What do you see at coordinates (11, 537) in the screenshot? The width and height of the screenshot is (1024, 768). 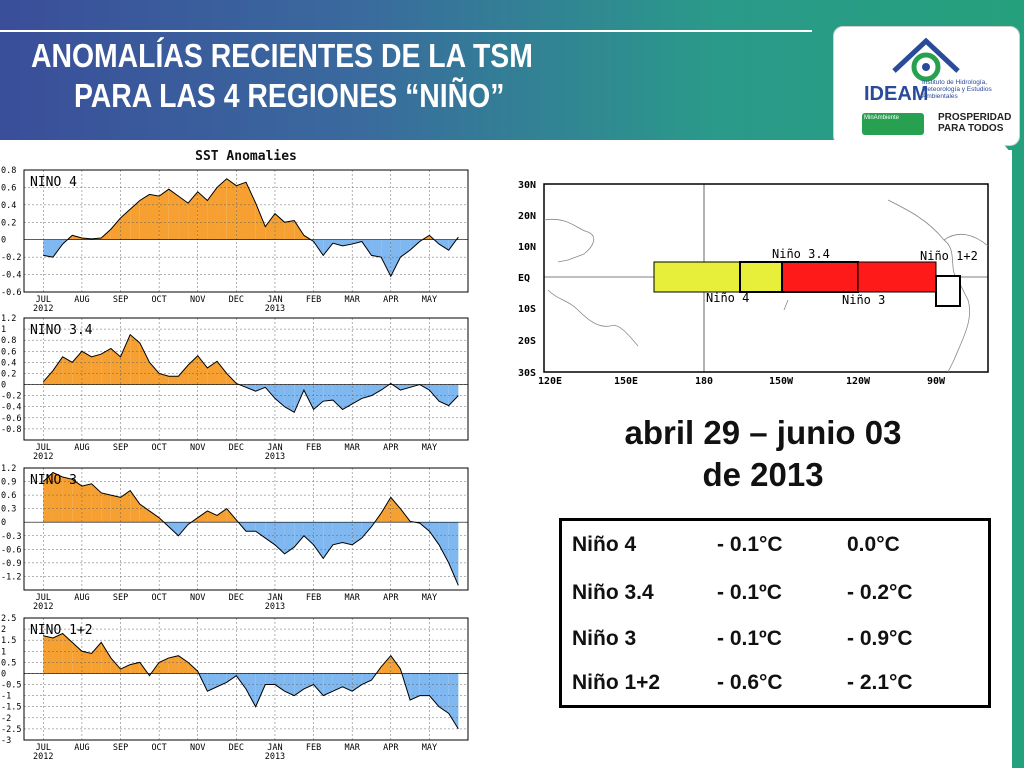 I see `y-tick-label: -0.3` at bounding box center [11, 537].